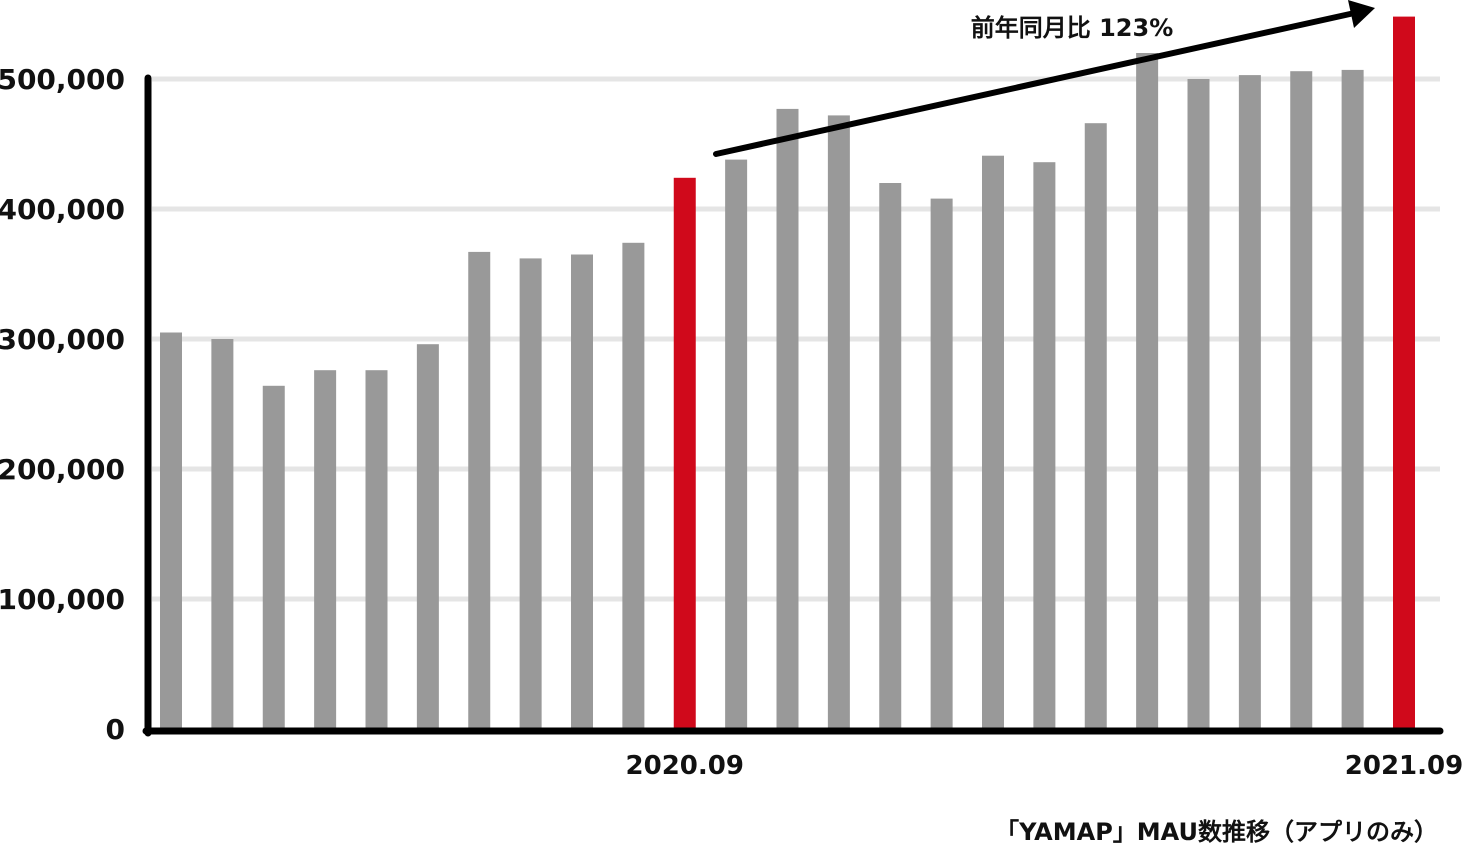 The image size is (1467, 852). Describe the element at coordinates (685, 766) in the screenshot. I see `x-tick-label: 2020.09` at that location.